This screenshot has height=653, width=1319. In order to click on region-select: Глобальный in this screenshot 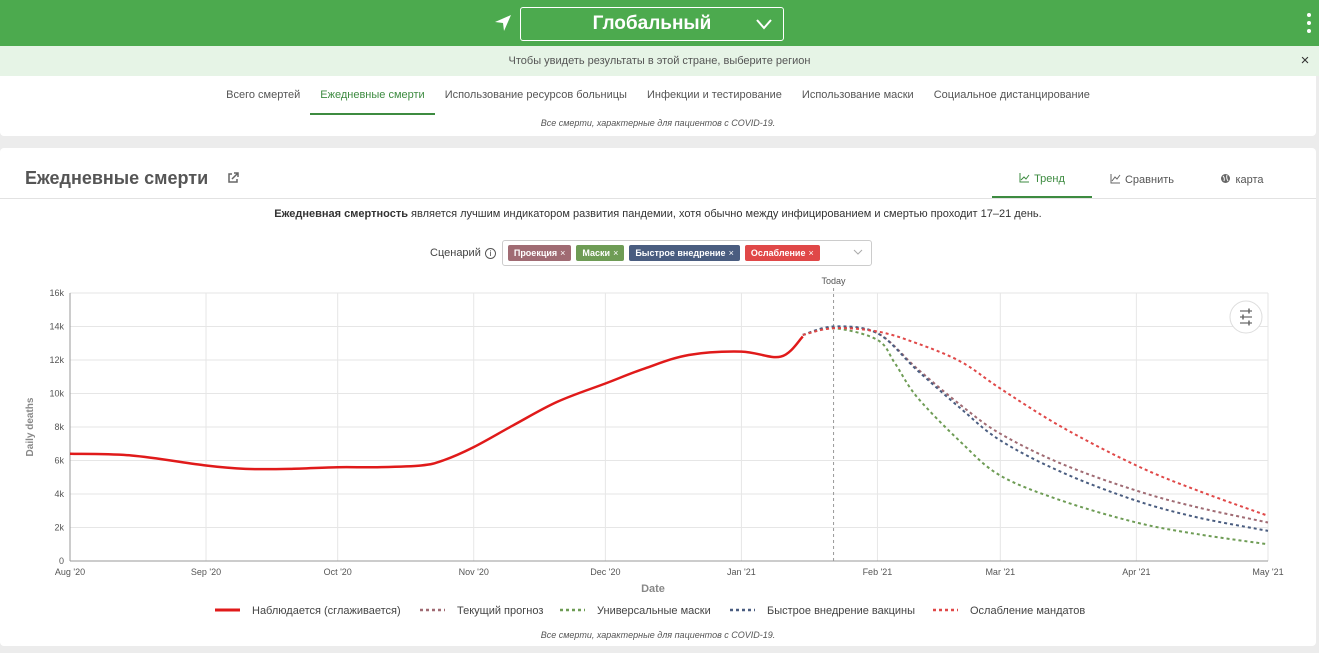, I will do `click(652, 24)`.